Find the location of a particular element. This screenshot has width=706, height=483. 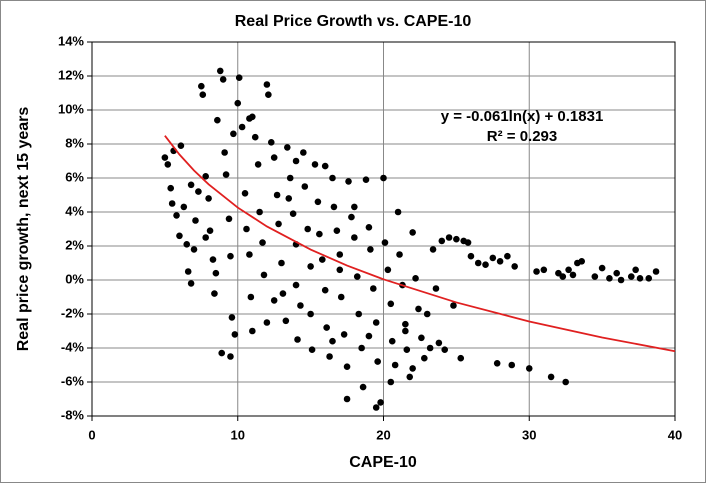

y-tick-label: 2% is located at coordinates (74, 244).